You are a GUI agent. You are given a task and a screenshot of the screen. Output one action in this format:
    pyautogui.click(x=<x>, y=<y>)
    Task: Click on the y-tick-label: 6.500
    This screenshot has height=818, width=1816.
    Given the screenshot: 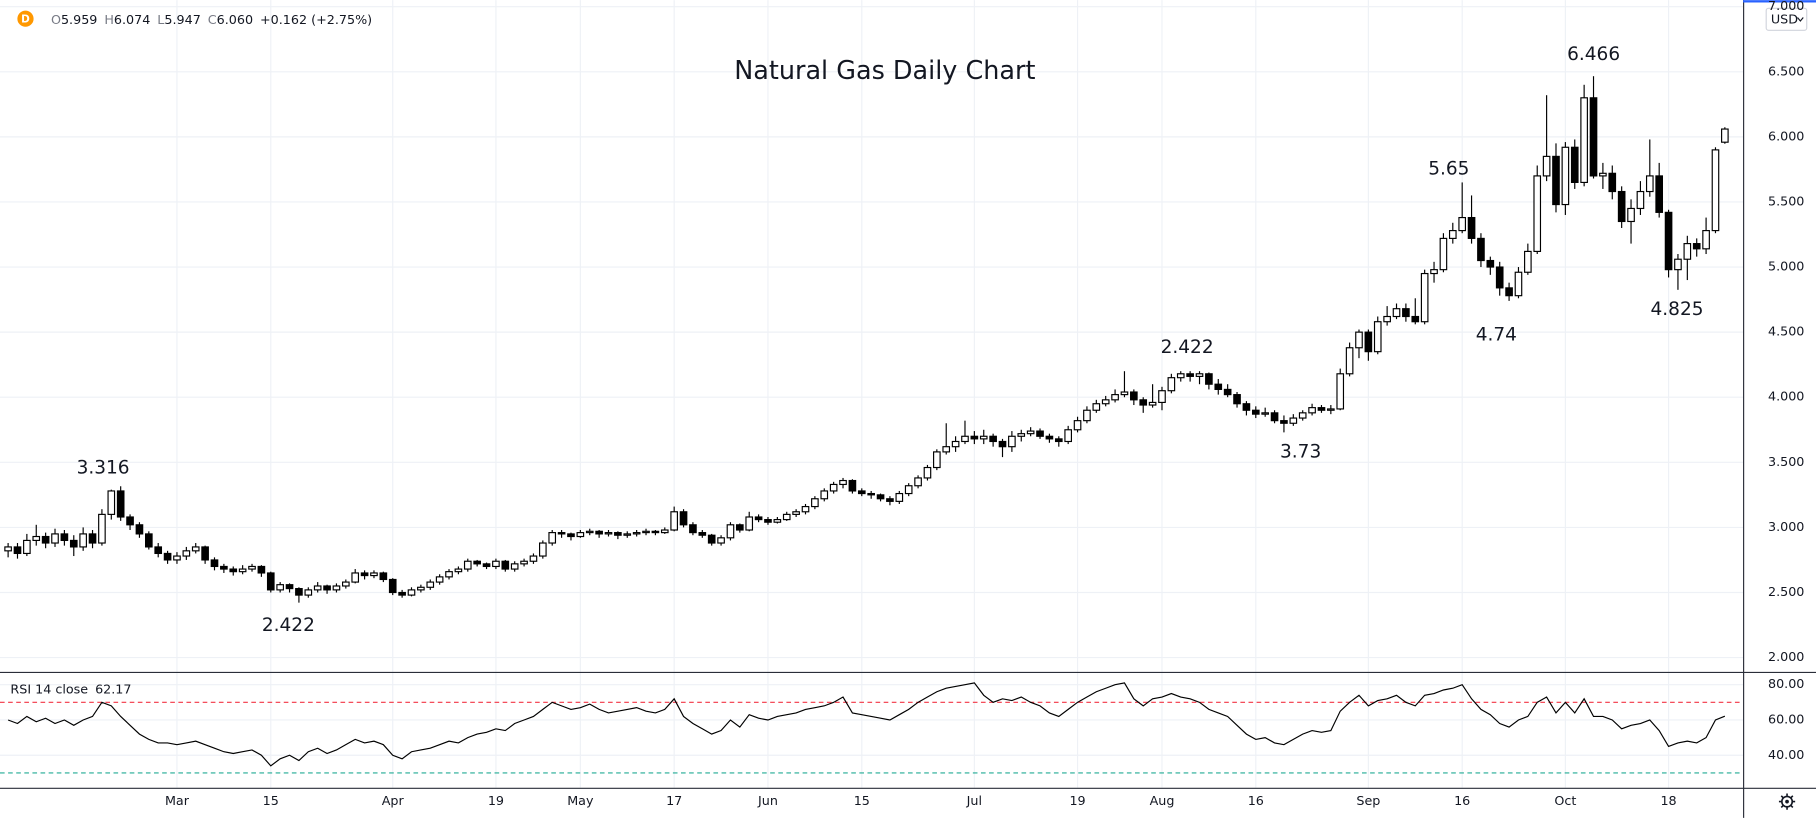 What is the action you would take?
    pyautogui.click(x=1786, y=71)
    